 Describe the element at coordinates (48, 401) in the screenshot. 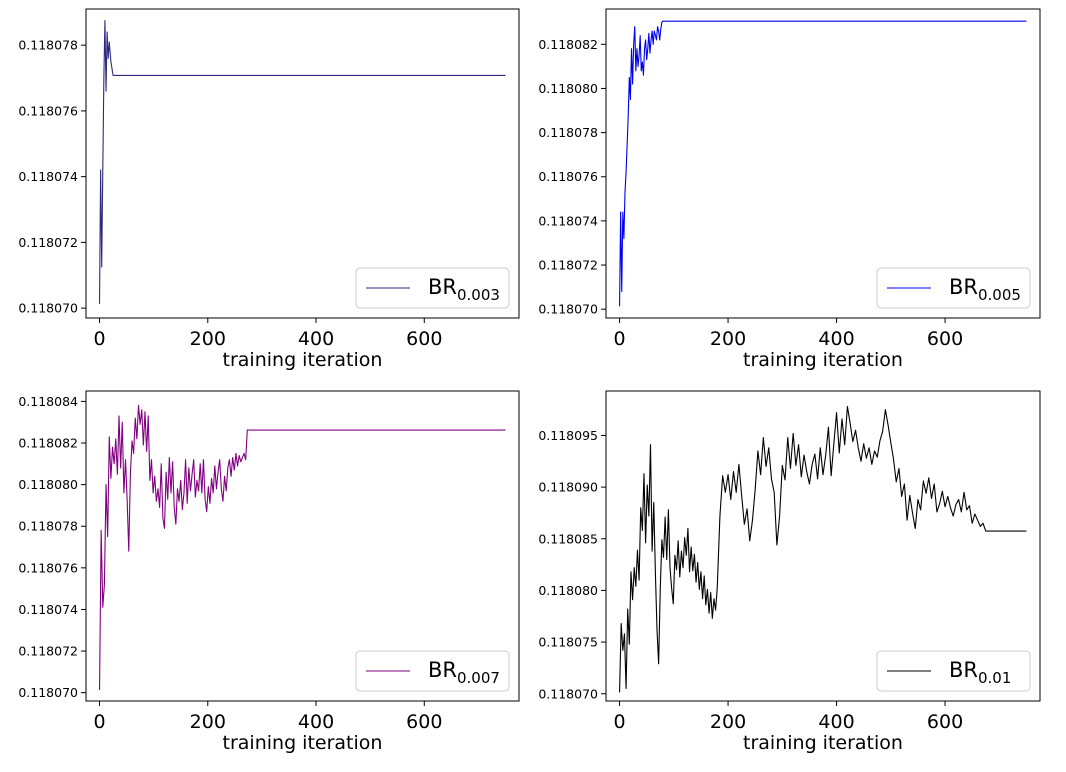

I see `y-tick-label: 0.118084` at that location.